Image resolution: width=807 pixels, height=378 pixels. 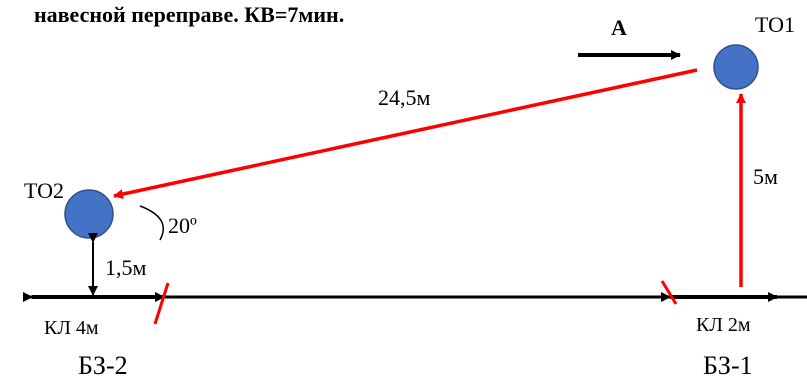 I want to click on to2-node, so click(x=89, y=214).